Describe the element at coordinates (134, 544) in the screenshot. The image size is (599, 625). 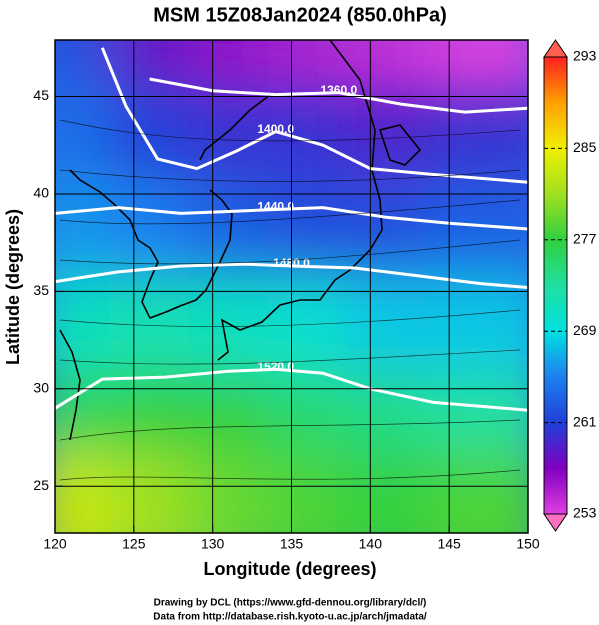
I see `x-tick-label: 125` at that location.